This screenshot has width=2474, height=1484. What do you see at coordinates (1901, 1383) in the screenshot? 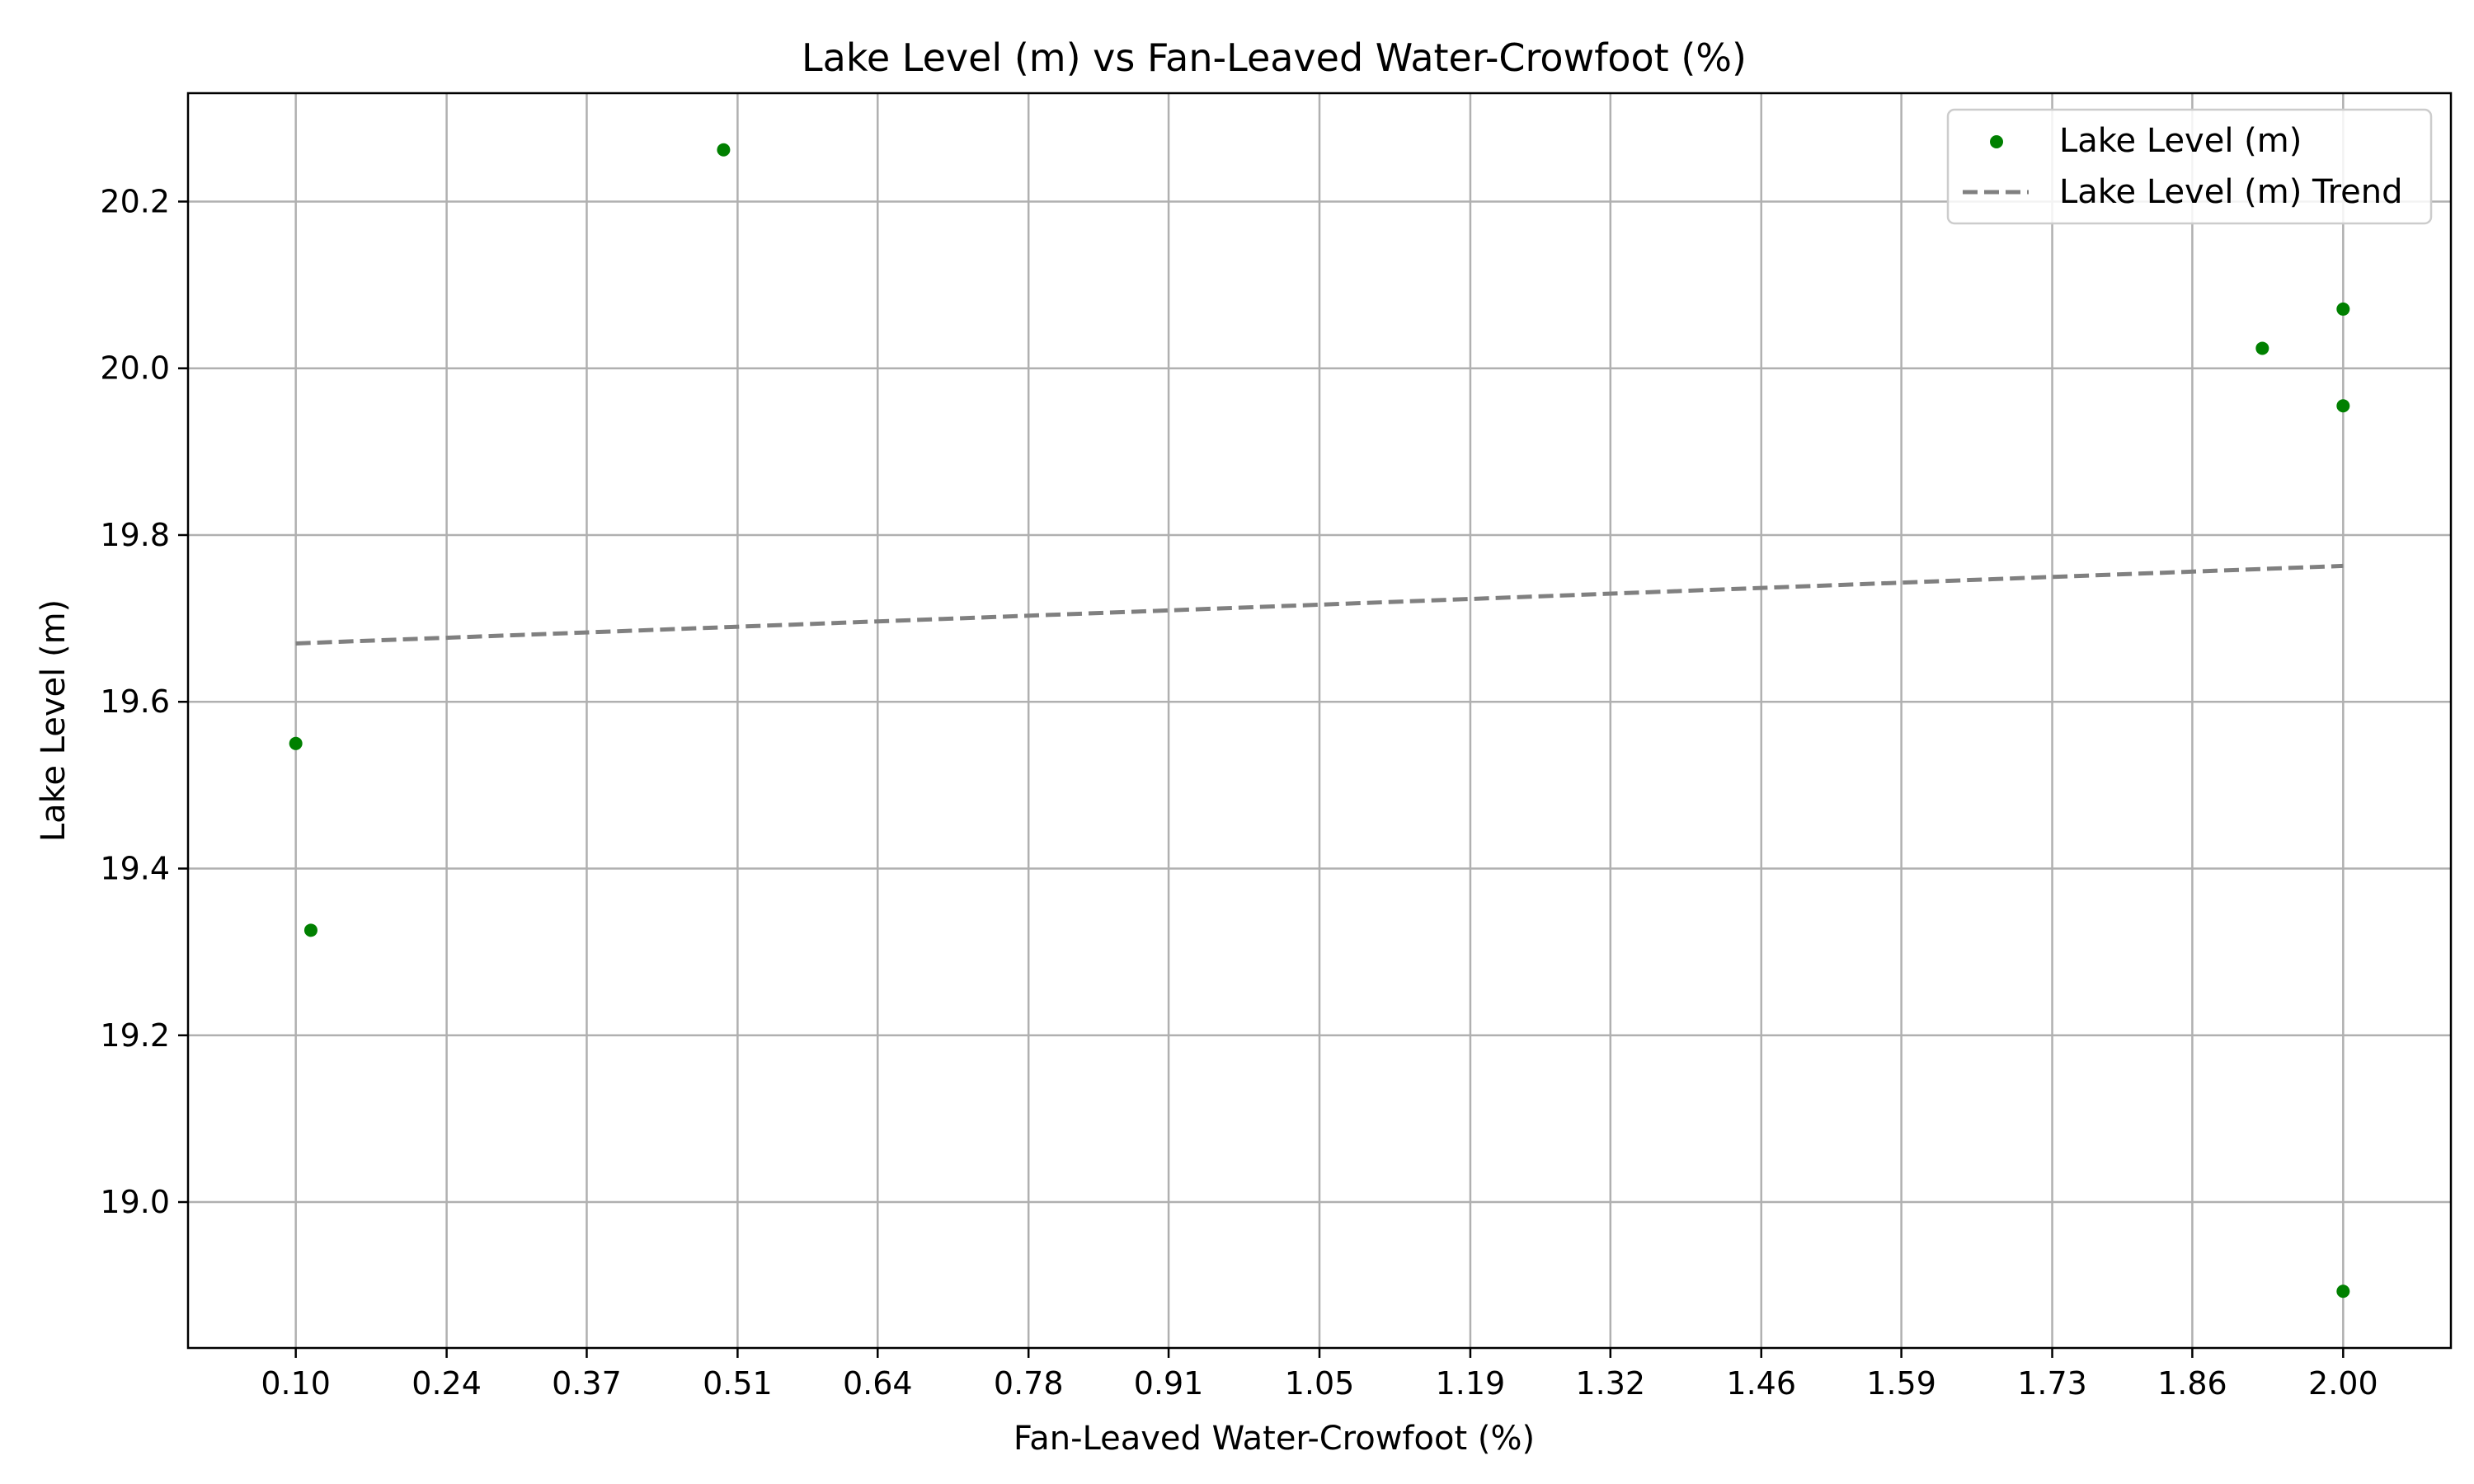
I see `x-tick-label: 1.59` at bounding box center [1901, 1383].